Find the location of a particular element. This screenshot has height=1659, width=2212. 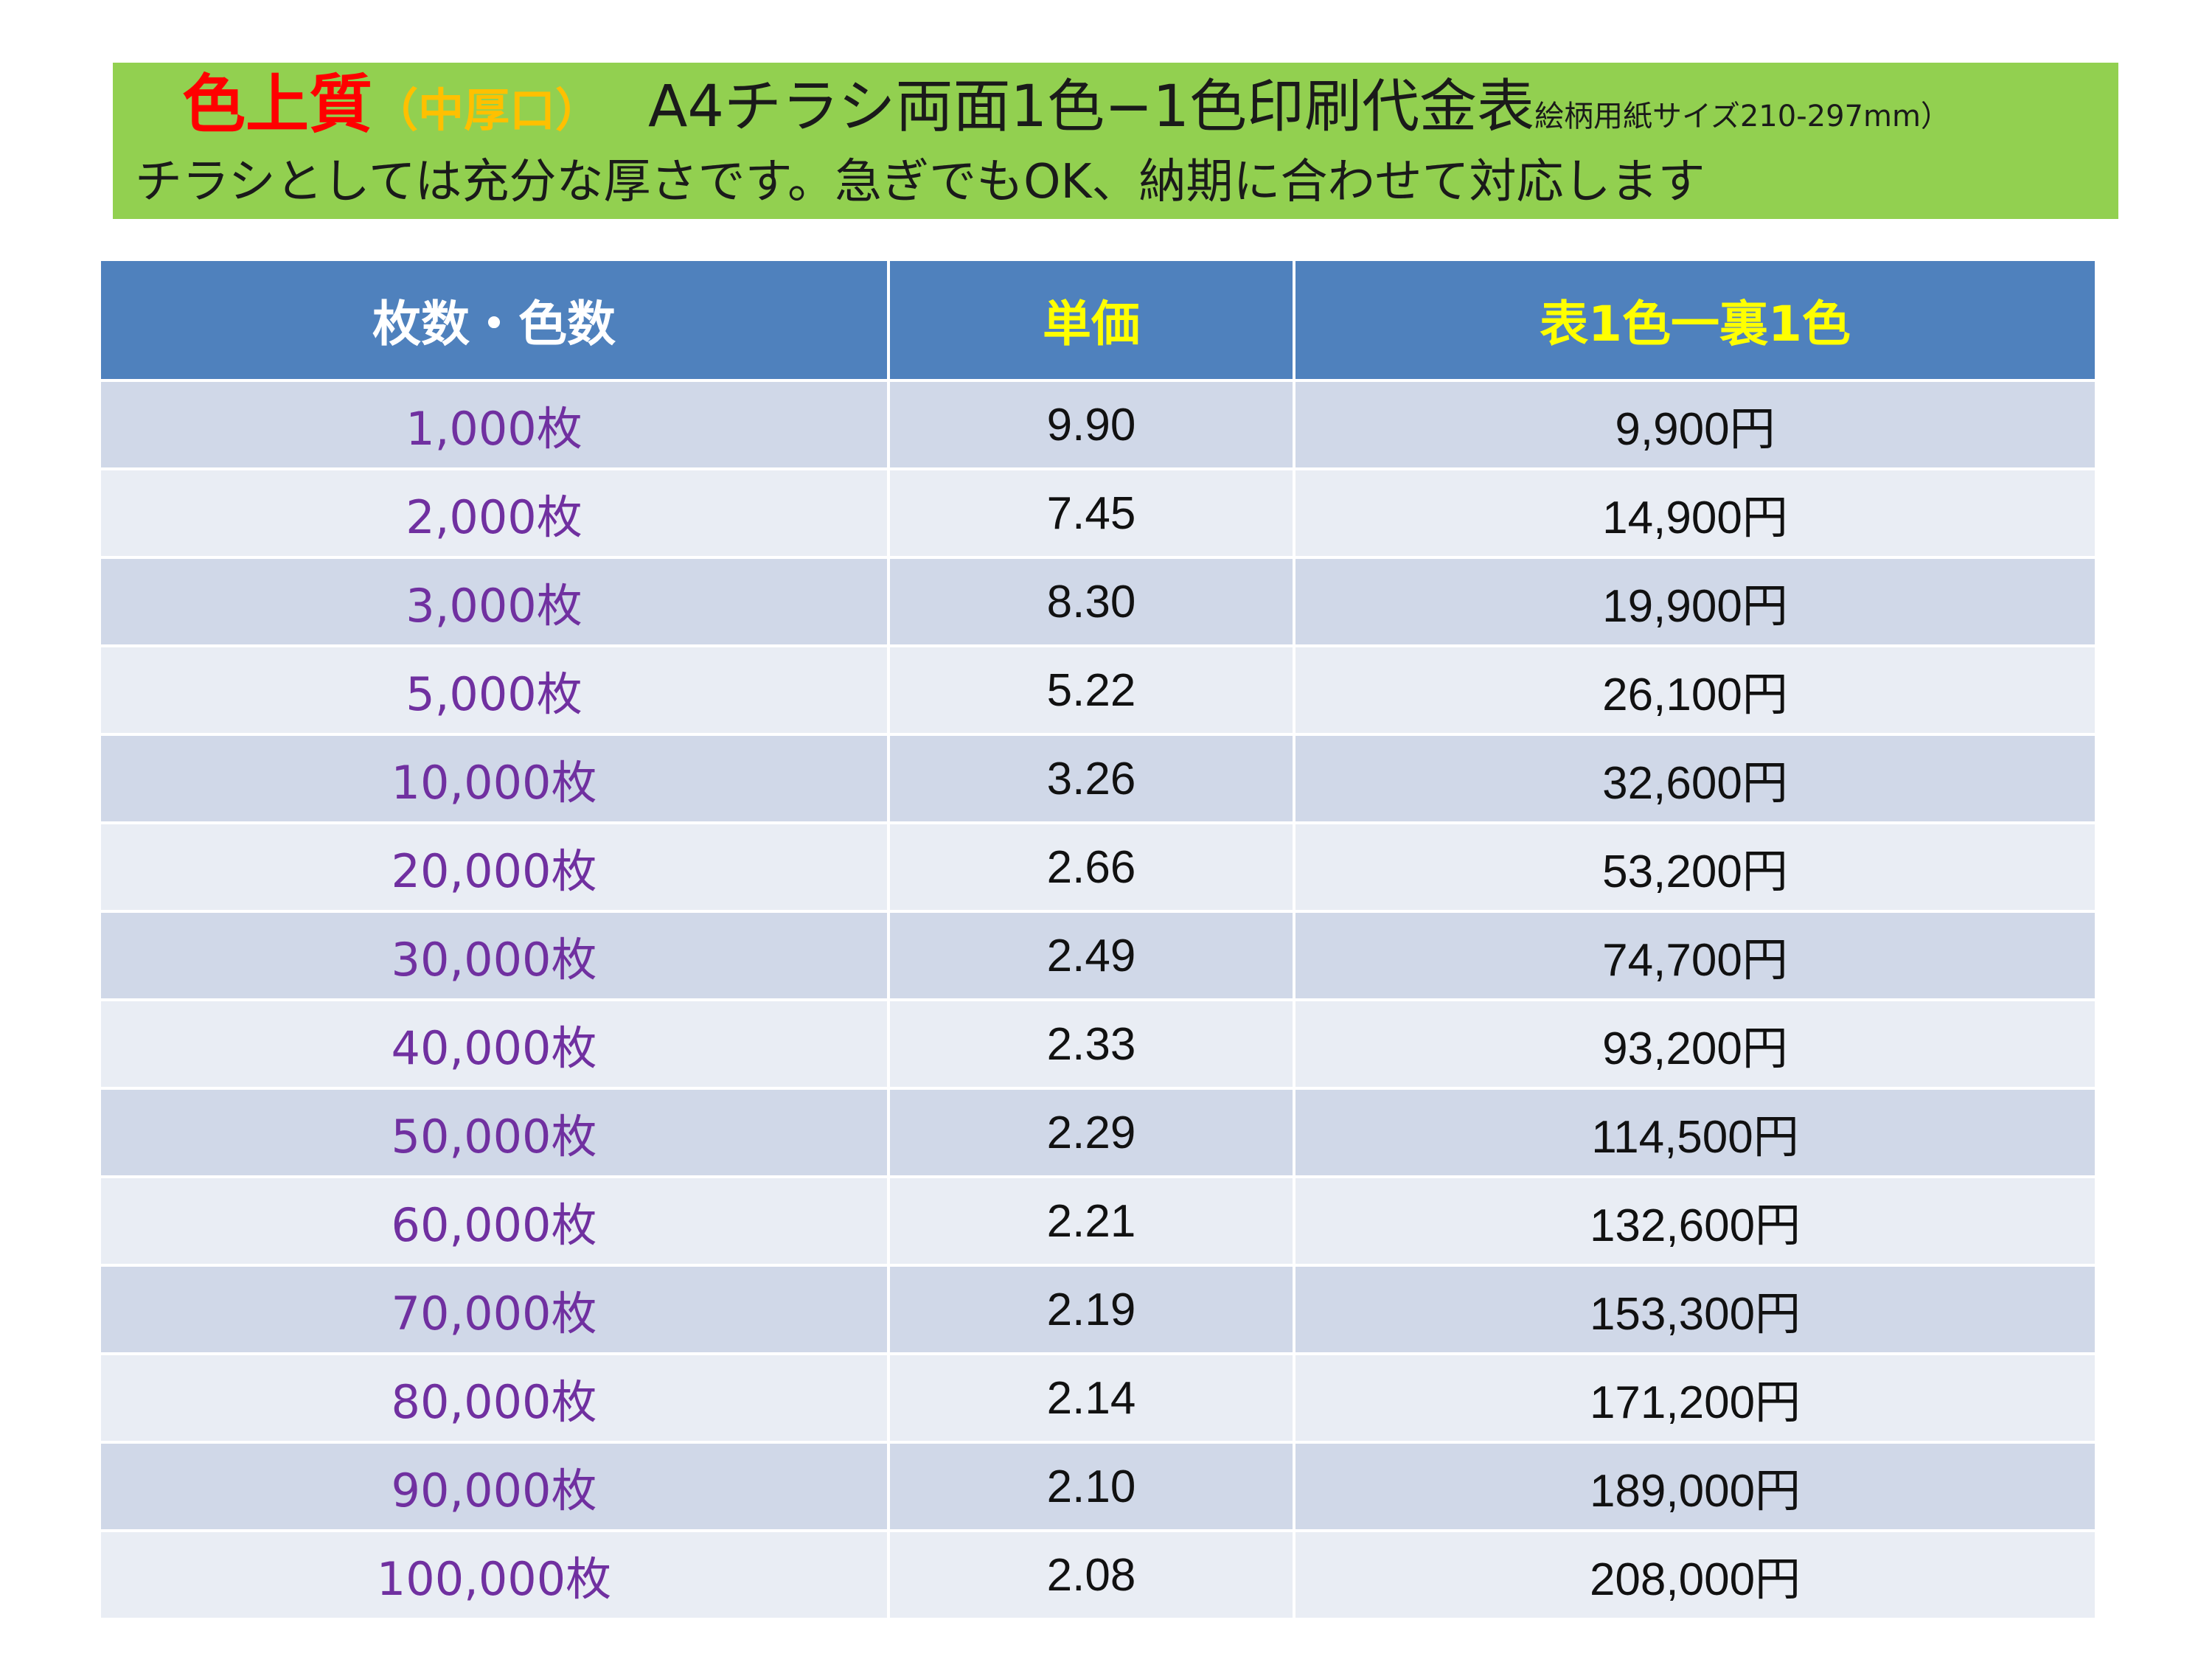

total-price-cell: 14,900円 is located at coordinates (1695, 513).